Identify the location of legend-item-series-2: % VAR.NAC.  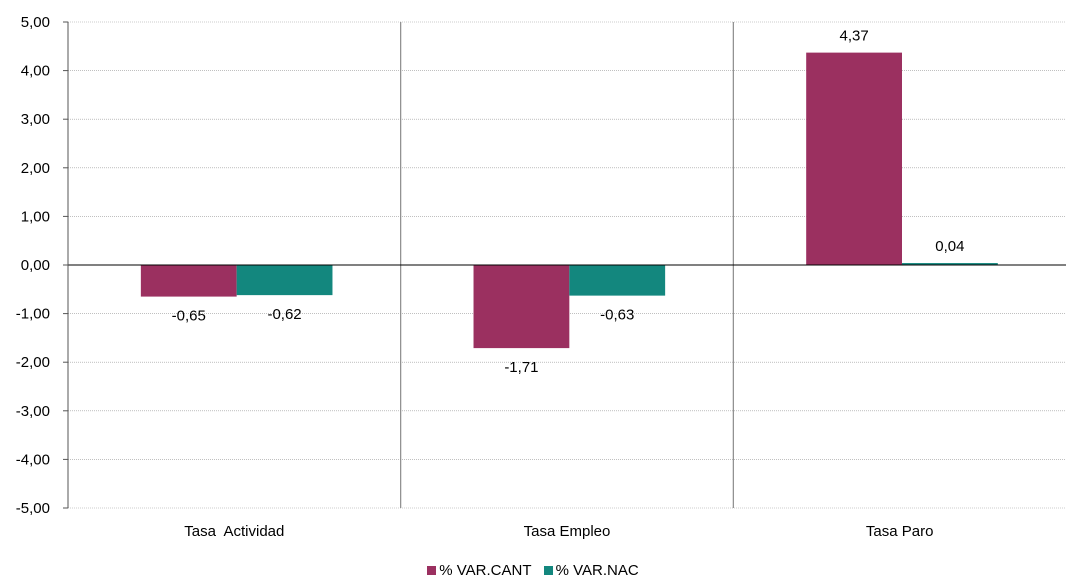
(591, 570).